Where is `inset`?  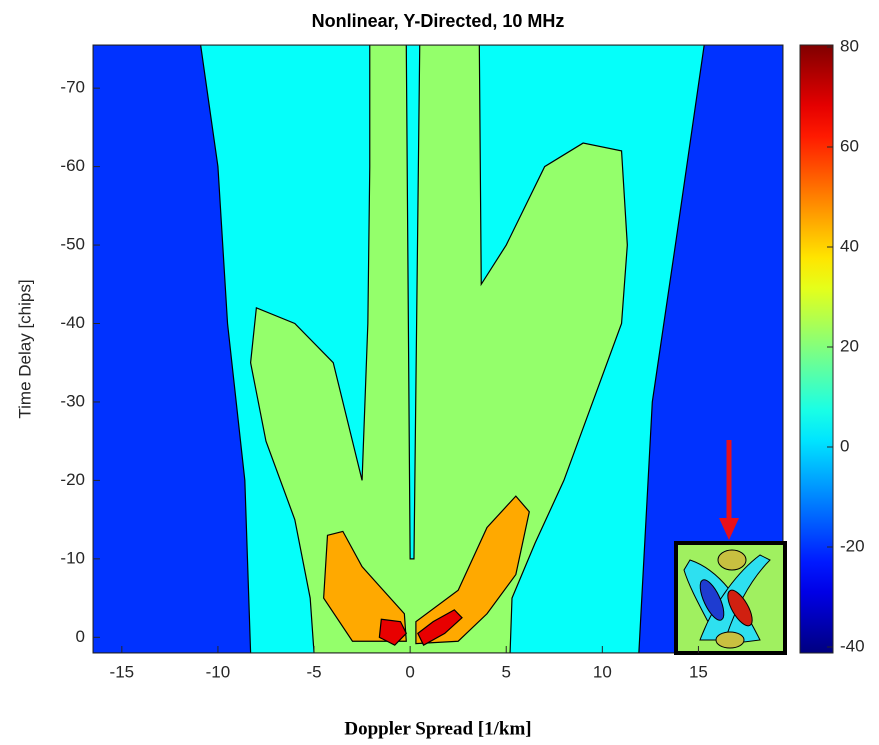
inset is located at coordinates (730, 598).